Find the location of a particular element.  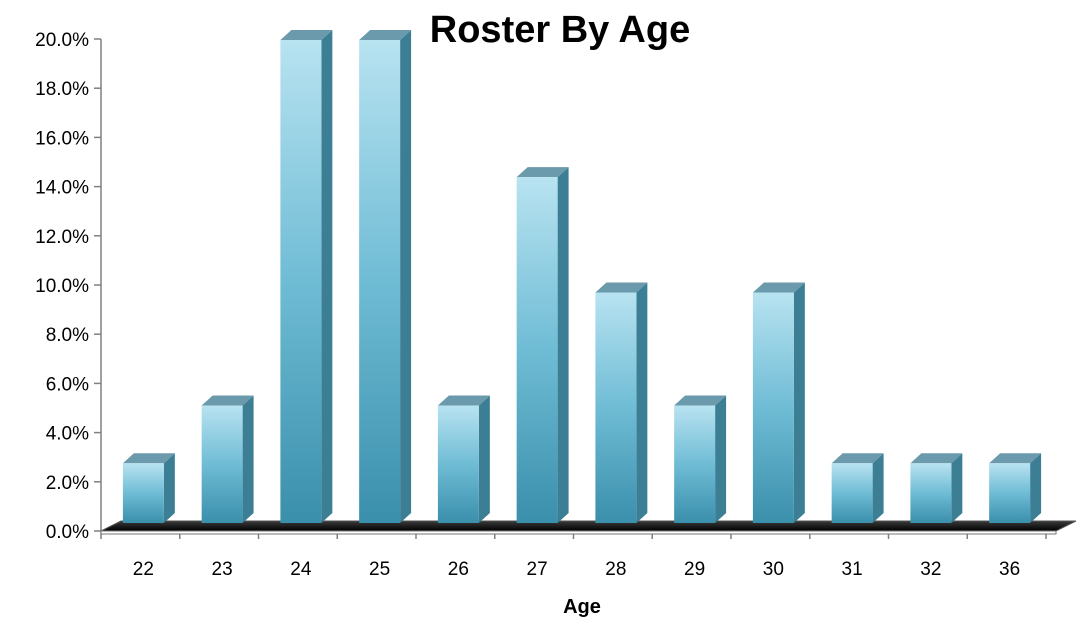

x-tick-label: 30 is located at coordinates (773, 569).